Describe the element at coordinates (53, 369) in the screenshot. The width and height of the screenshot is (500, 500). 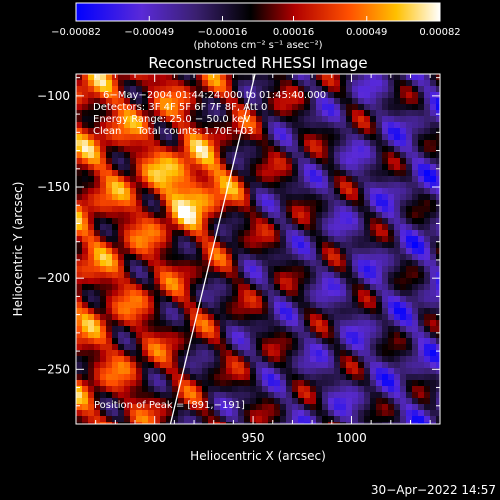
I see `y-tick-label: −250` at that location.